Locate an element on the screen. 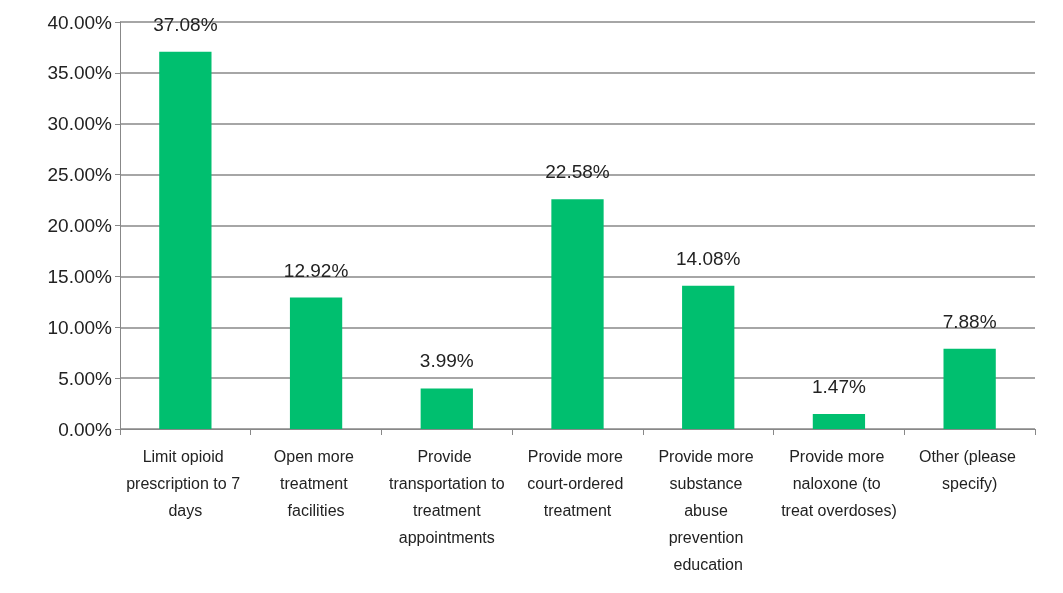  data-label: 1.47% is located at coordinates (838, 387).